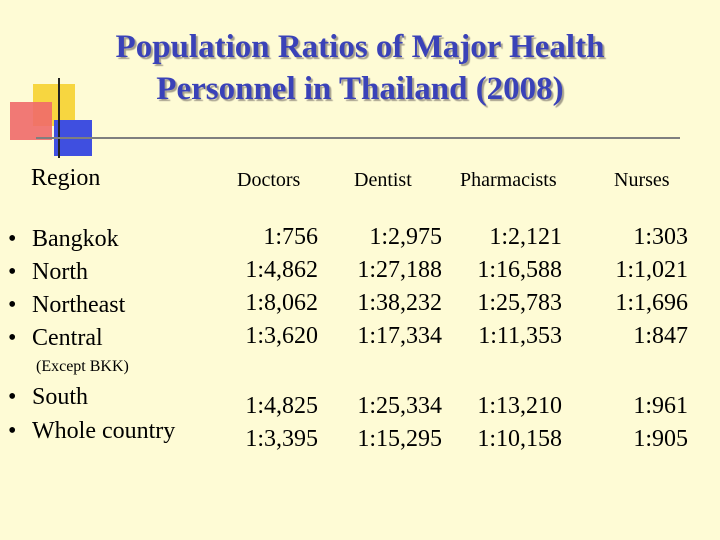  What do you see at coordinates (259, 336) in the screenshot?
I see `doctors-value: 1:3,620` at bounding box center [259, 336].